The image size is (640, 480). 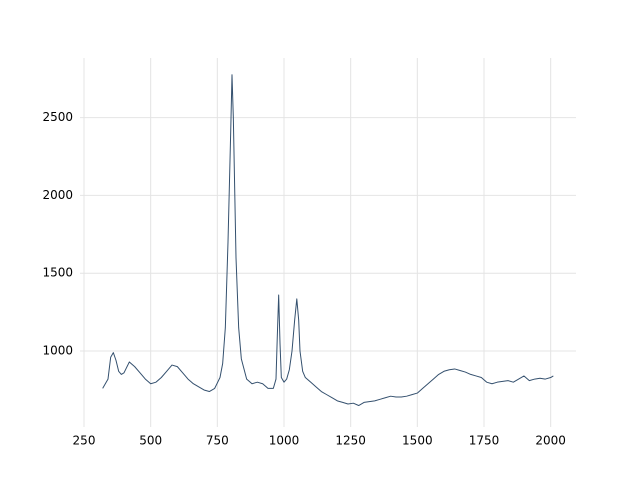 What do you see at coordinates (417, 441) in the screenshot?
I see `x-tick-label: 1500` at bounding box center [417, 441].